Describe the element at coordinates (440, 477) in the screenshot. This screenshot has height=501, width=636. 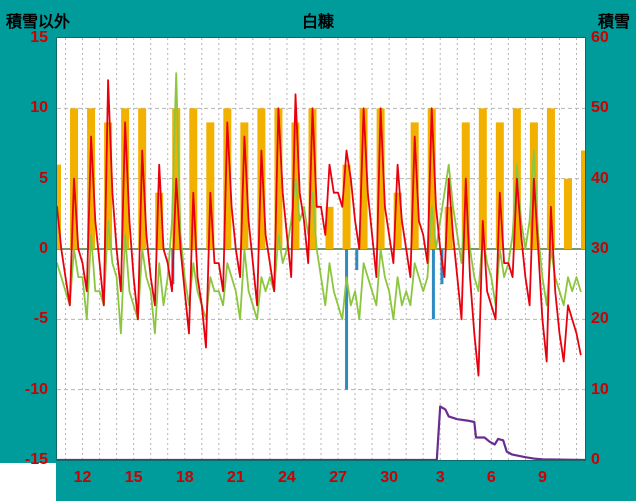
I see `x-tick-label: 3` at that location.